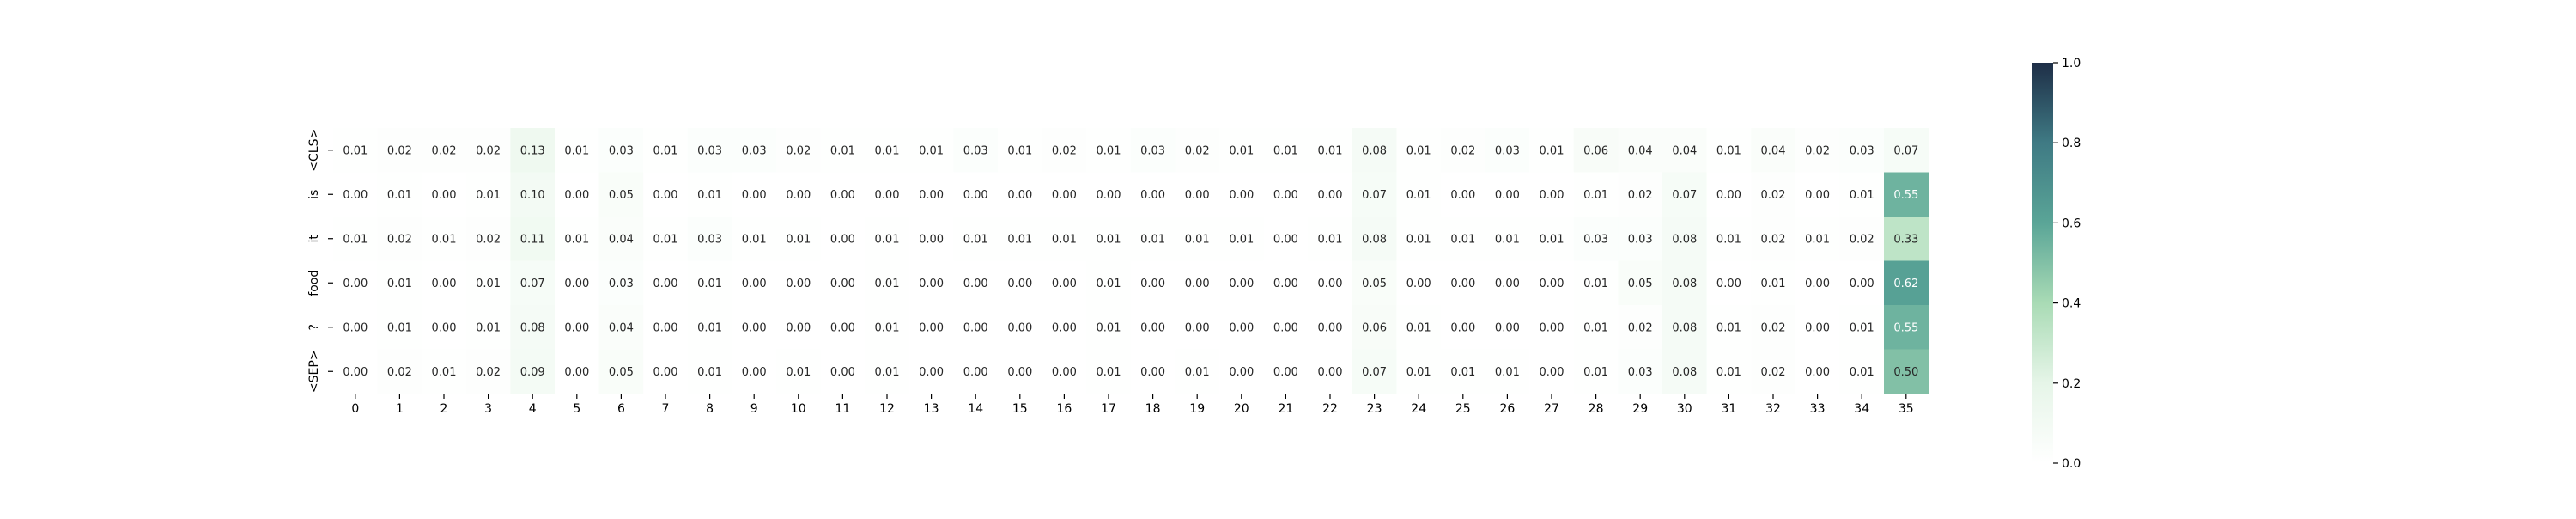 The height and width of the screenshot is (519, 2576). What do you see at coordinates (399, 150) in the screenshot?
I see `heatmap-cell-r0-c1` at bounding box center [399, 150].